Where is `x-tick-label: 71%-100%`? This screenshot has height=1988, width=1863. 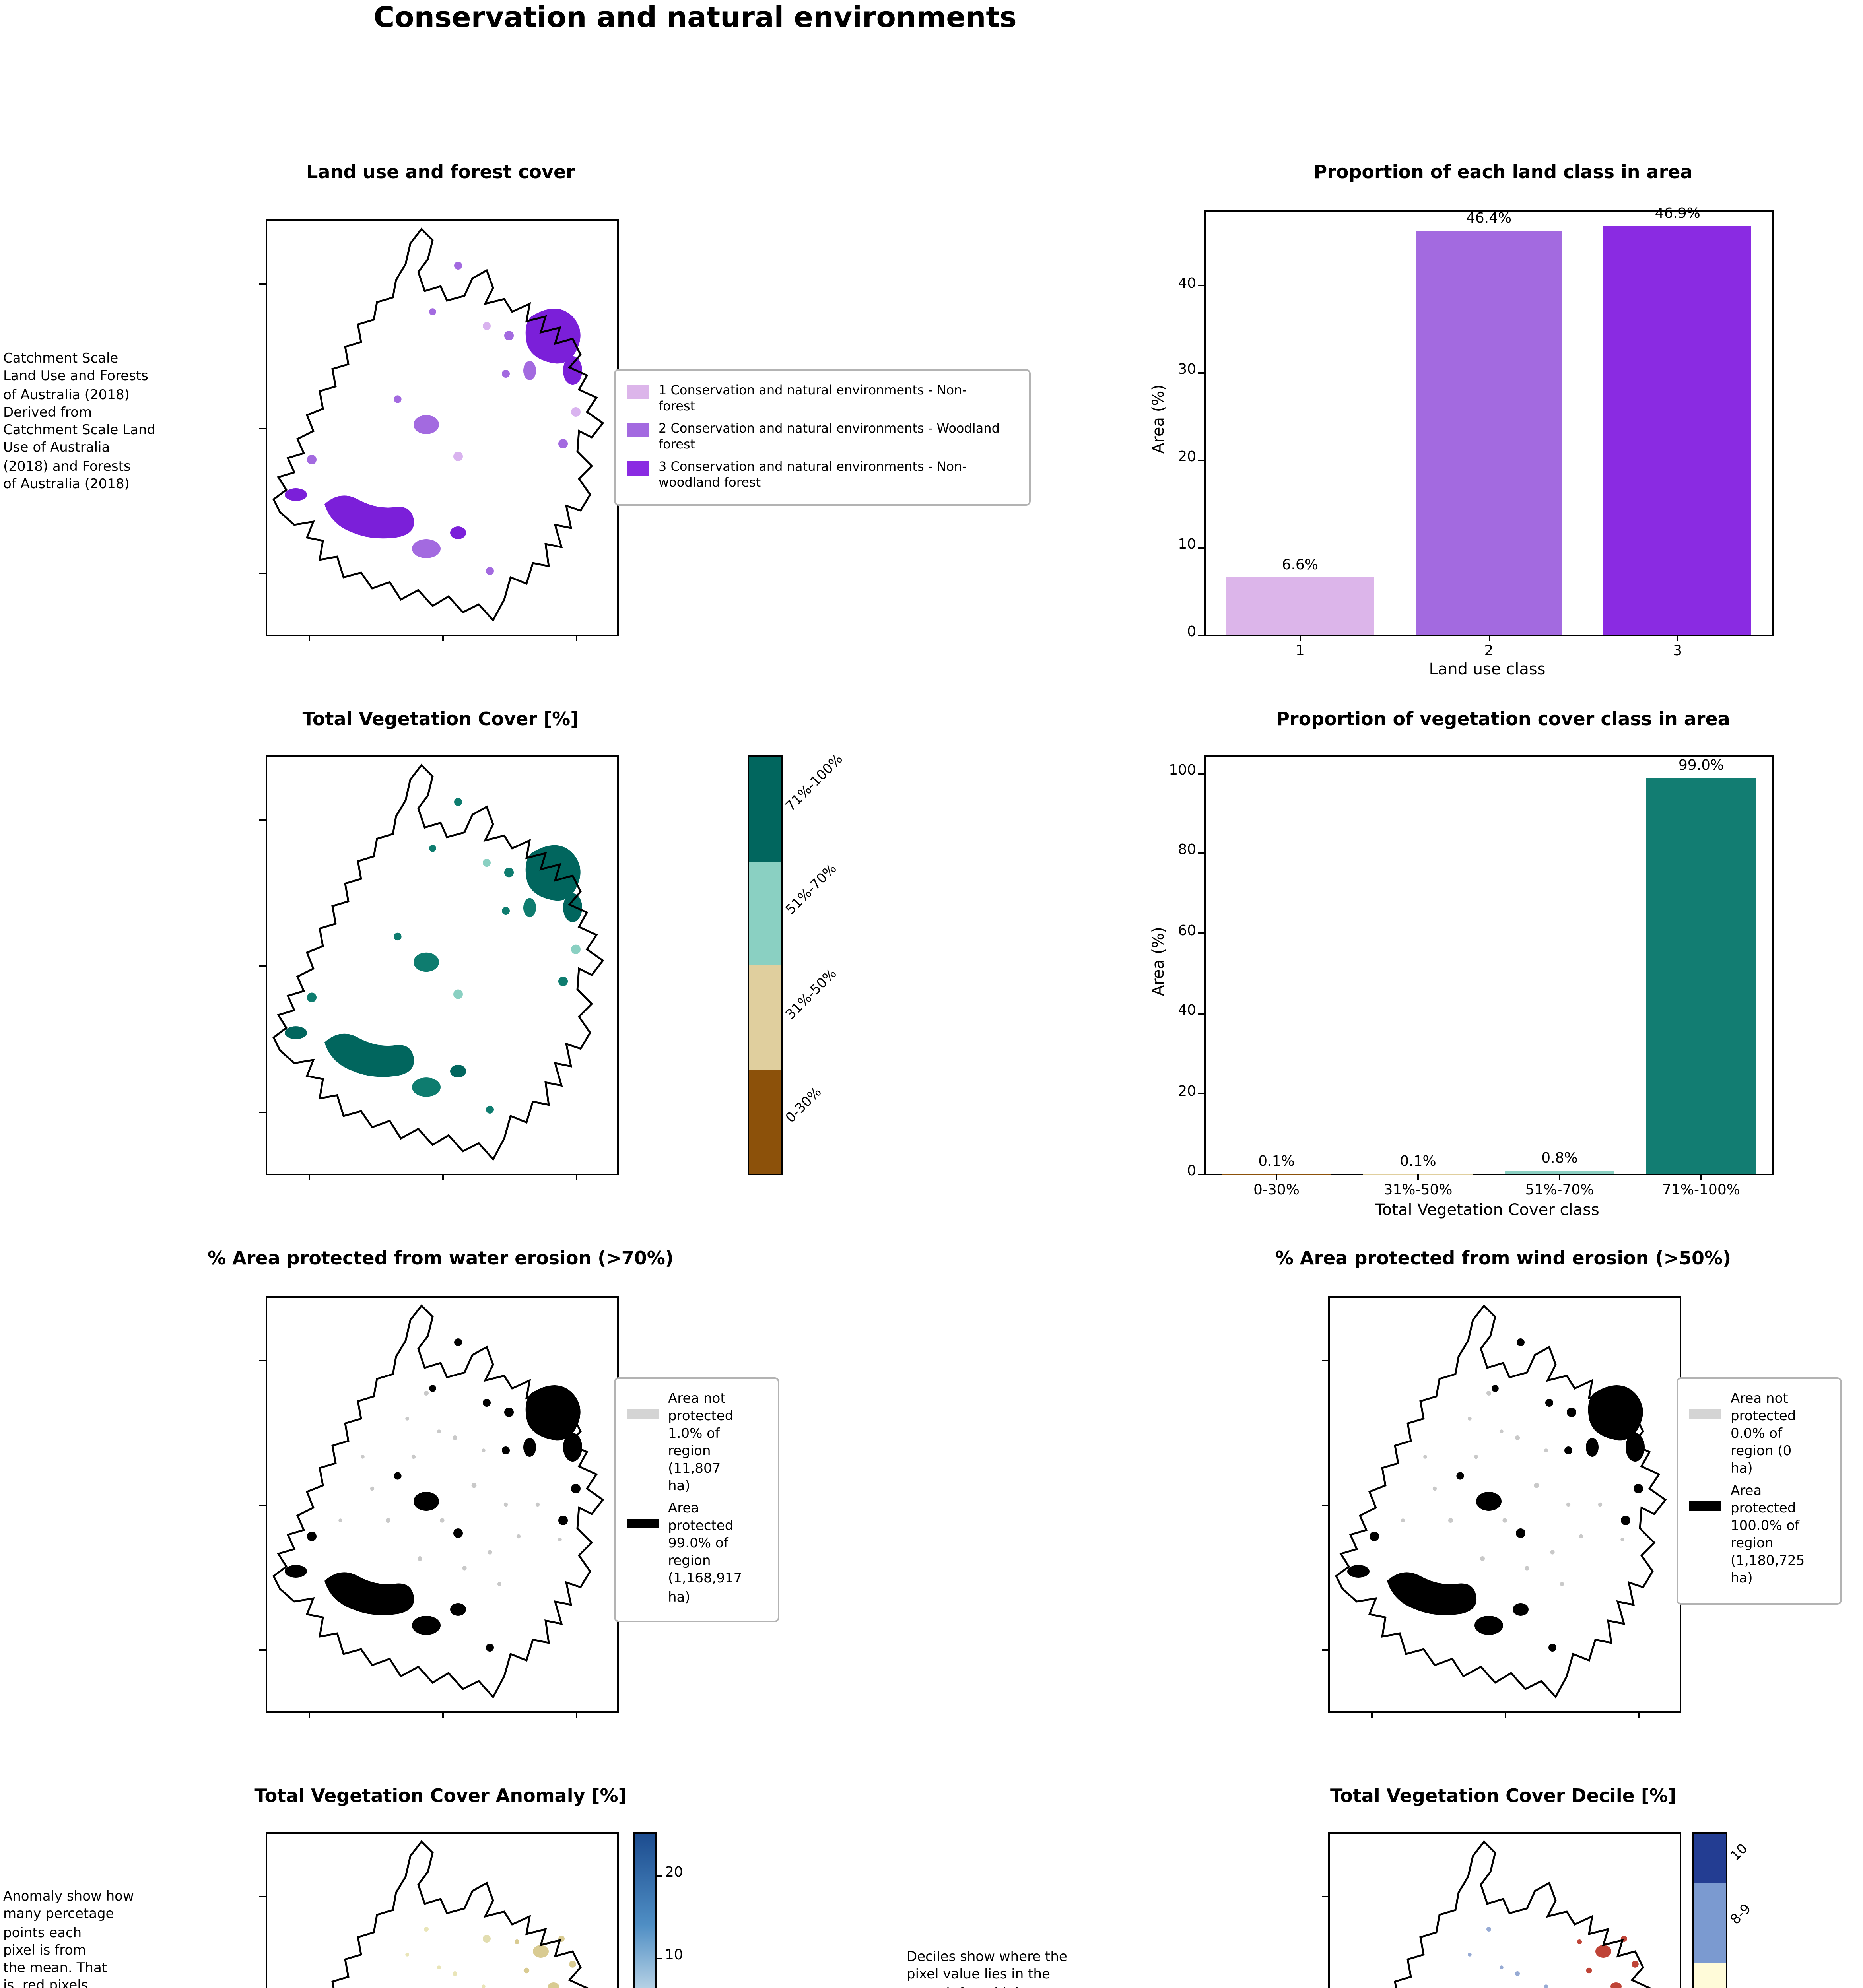 x-tick-label: 71%-100% is located at coordinates (1701, 1191).